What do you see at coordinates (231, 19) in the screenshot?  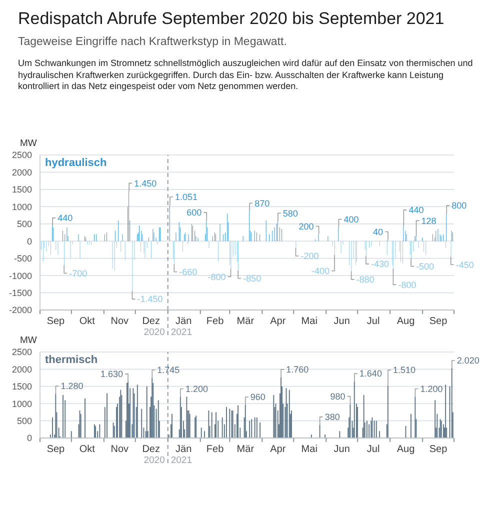 I see `chart-title: Redispatch Abrufe September 2020 bis September 2021` at bounding box center [231, 19].